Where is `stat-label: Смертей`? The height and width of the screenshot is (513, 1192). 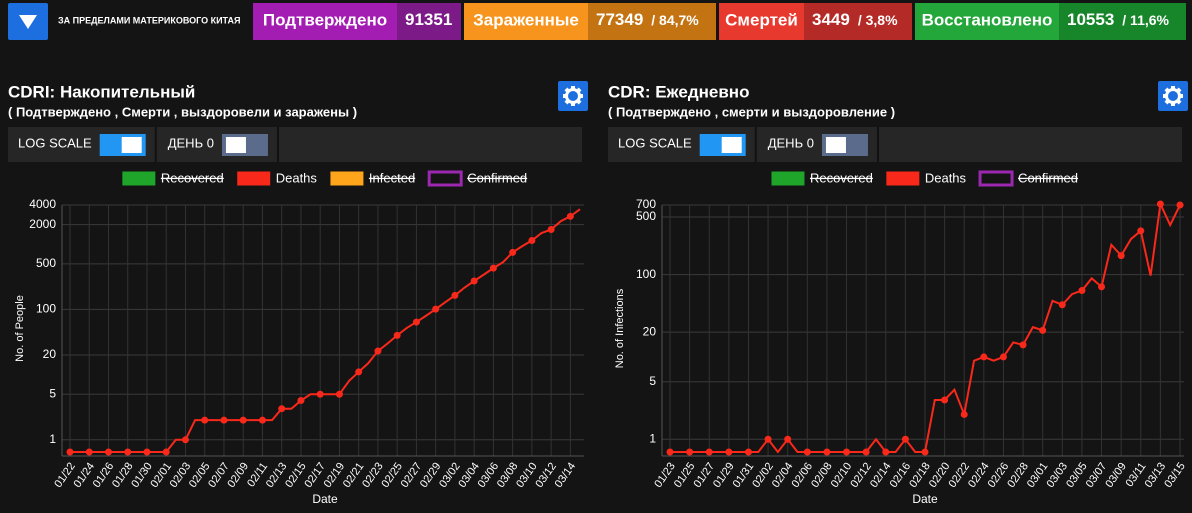 stat-label: Смертей is located at coordinates (761, 19).